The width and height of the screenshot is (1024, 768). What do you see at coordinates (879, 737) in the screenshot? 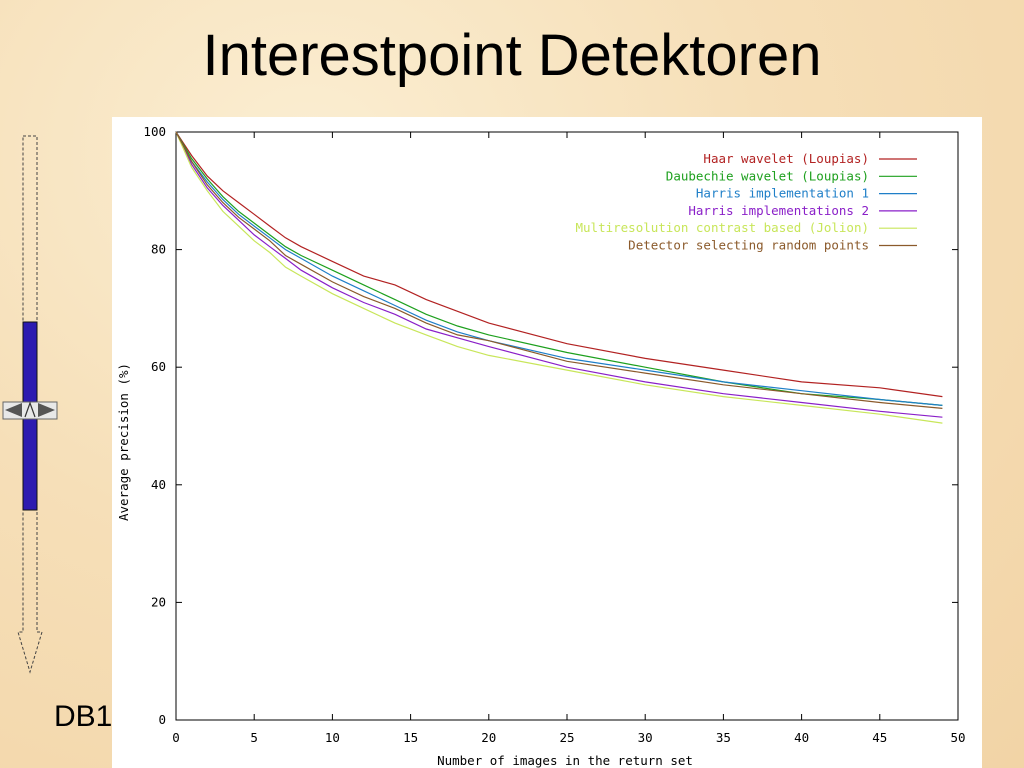
I see `x-tick-label: 45` at bounding box center [879, 737].